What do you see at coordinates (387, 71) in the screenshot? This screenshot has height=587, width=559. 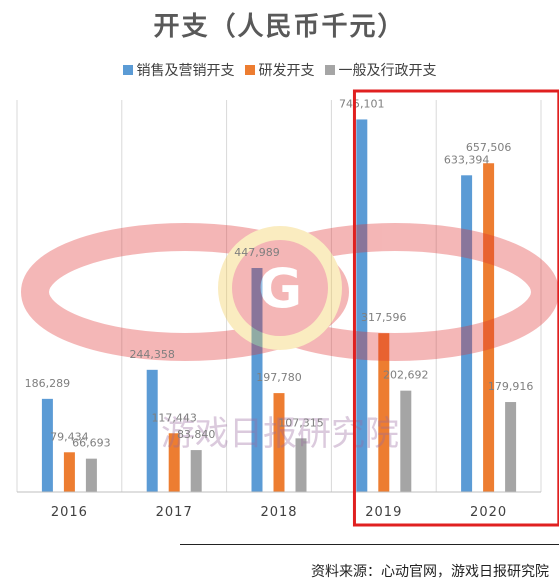 I see `legend-label-admin: 一般及行政开支` at bounding box center [387, 71].